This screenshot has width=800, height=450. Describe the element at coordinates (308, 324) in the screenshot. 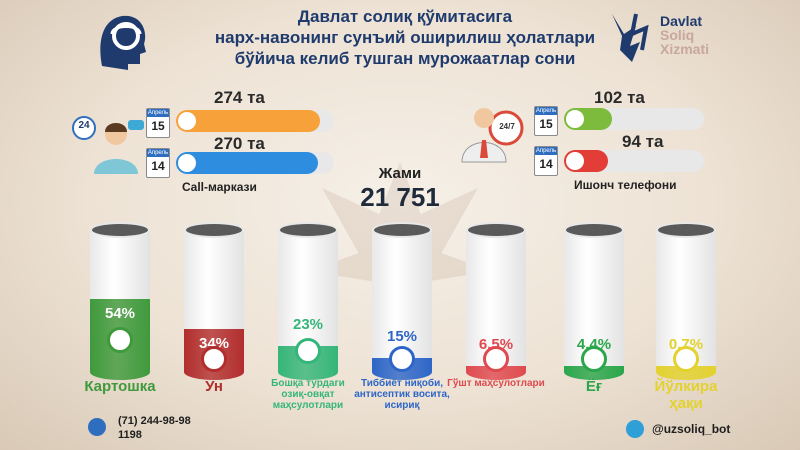

I see `bar-value-label: 23%` at that location.